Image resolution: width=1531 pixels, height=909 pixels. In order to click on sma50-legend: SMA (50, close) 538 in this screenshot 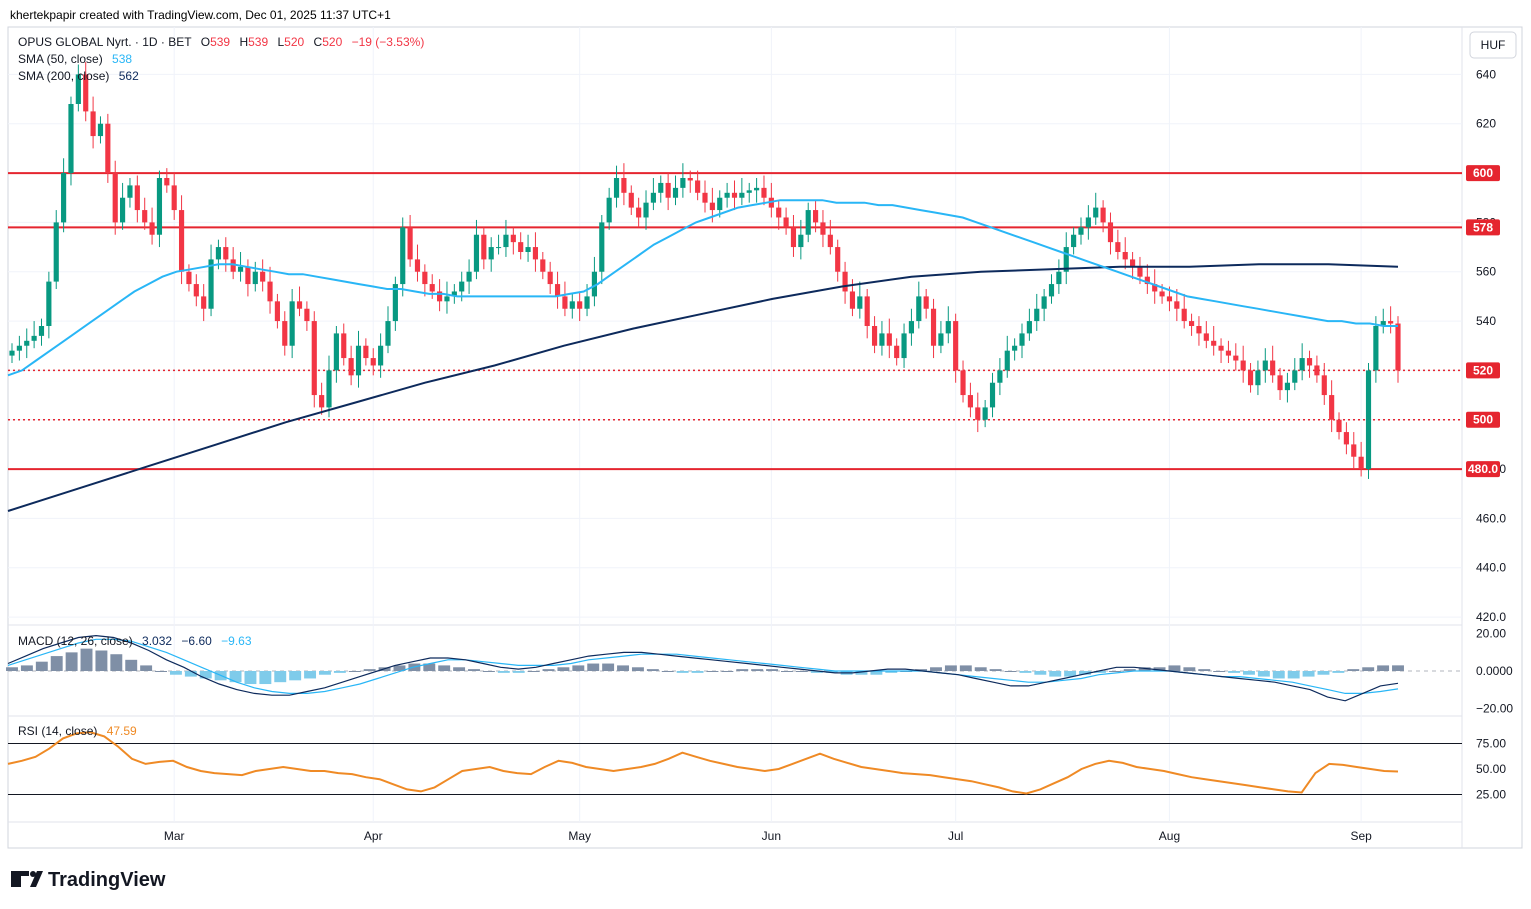, I will do `click(75, 59)`.